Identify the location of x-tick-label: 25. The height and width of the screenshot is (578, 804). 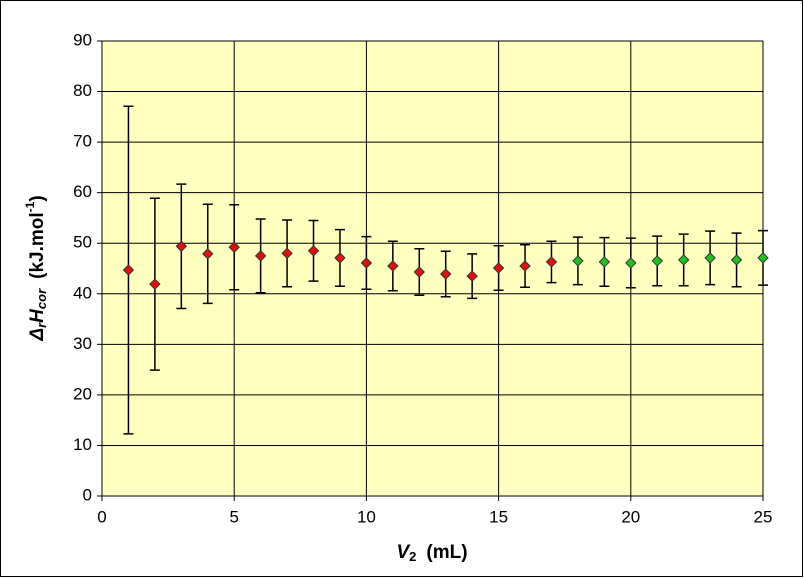
(763, 516).